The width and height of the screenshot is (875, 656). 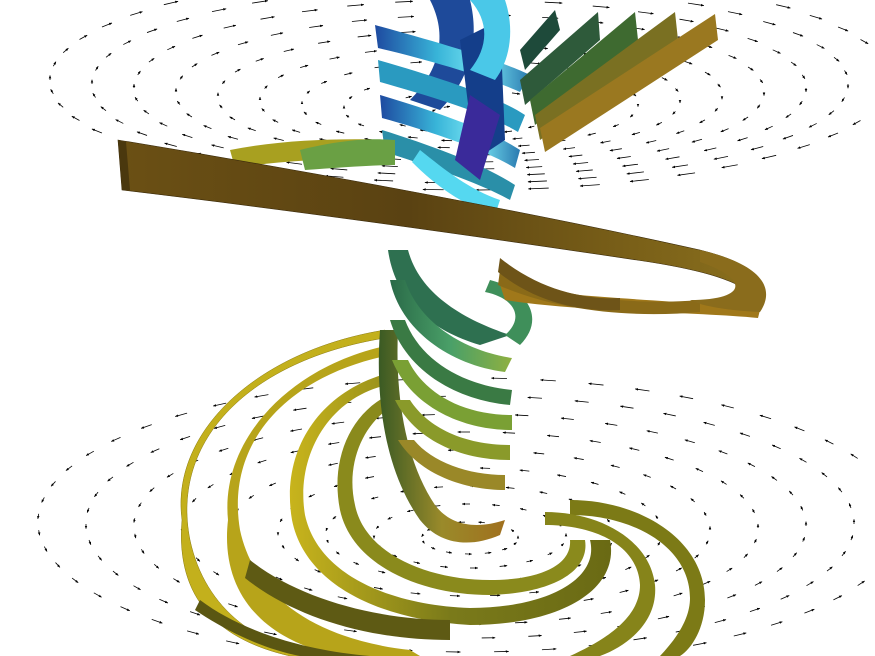 What do you see at coordinates (452, 430) in the screenshot?
I see `stem-ribbon-mid-e` at bounding box center [452, 430].